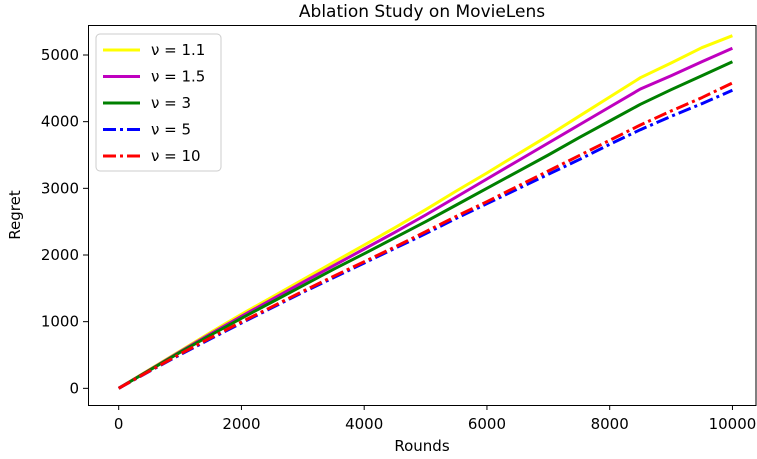 Image resolution: width=757 pixels, height=459 pixels. Describe the element at coordinates (178, 50) in the screenshot. I see `legend-label: ν = 1.1` at that location.